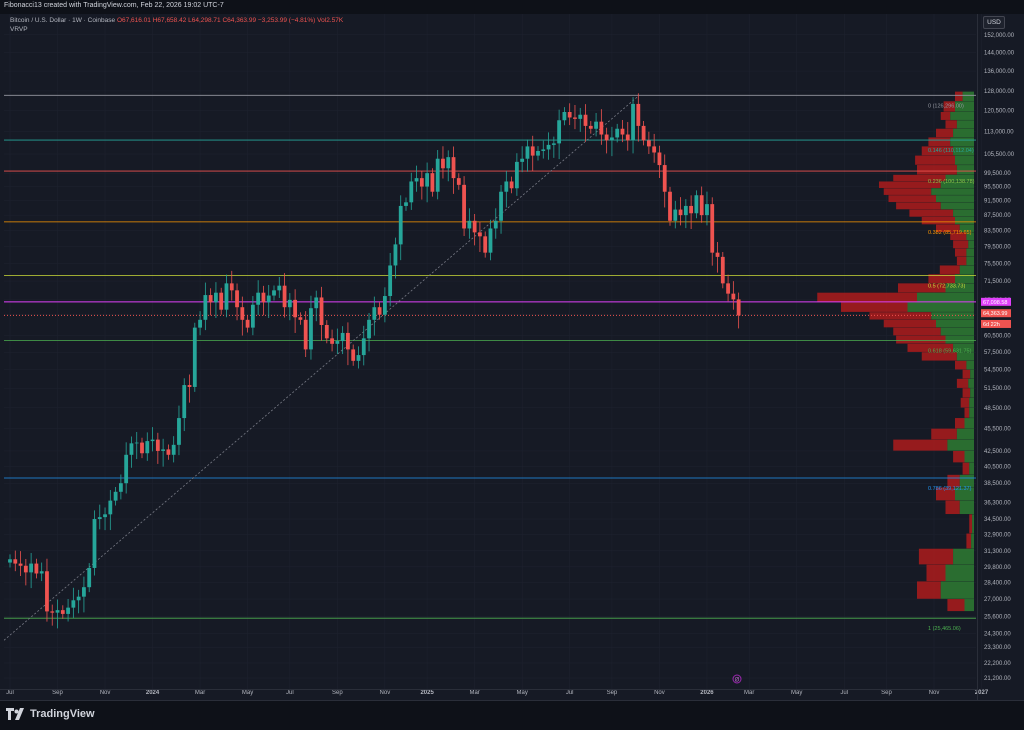  Describe the element at coordinates (950, 233) in the screenshot. I see `fib-level-label: 0.382 (85,719.65)` at that location.